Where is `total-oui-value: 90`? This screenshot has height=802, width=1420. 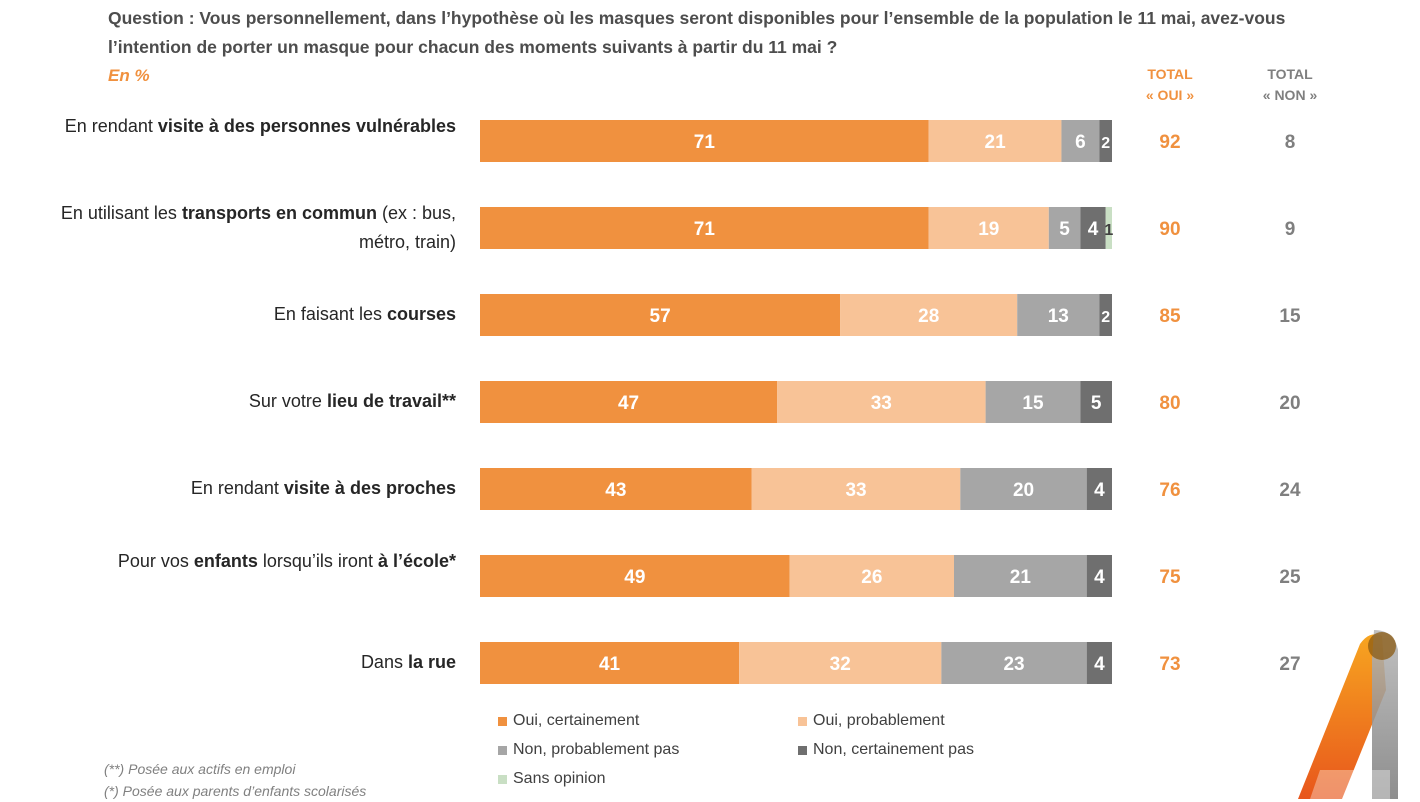 total-oui-value: 90 is located at coordinates (1169, 229).